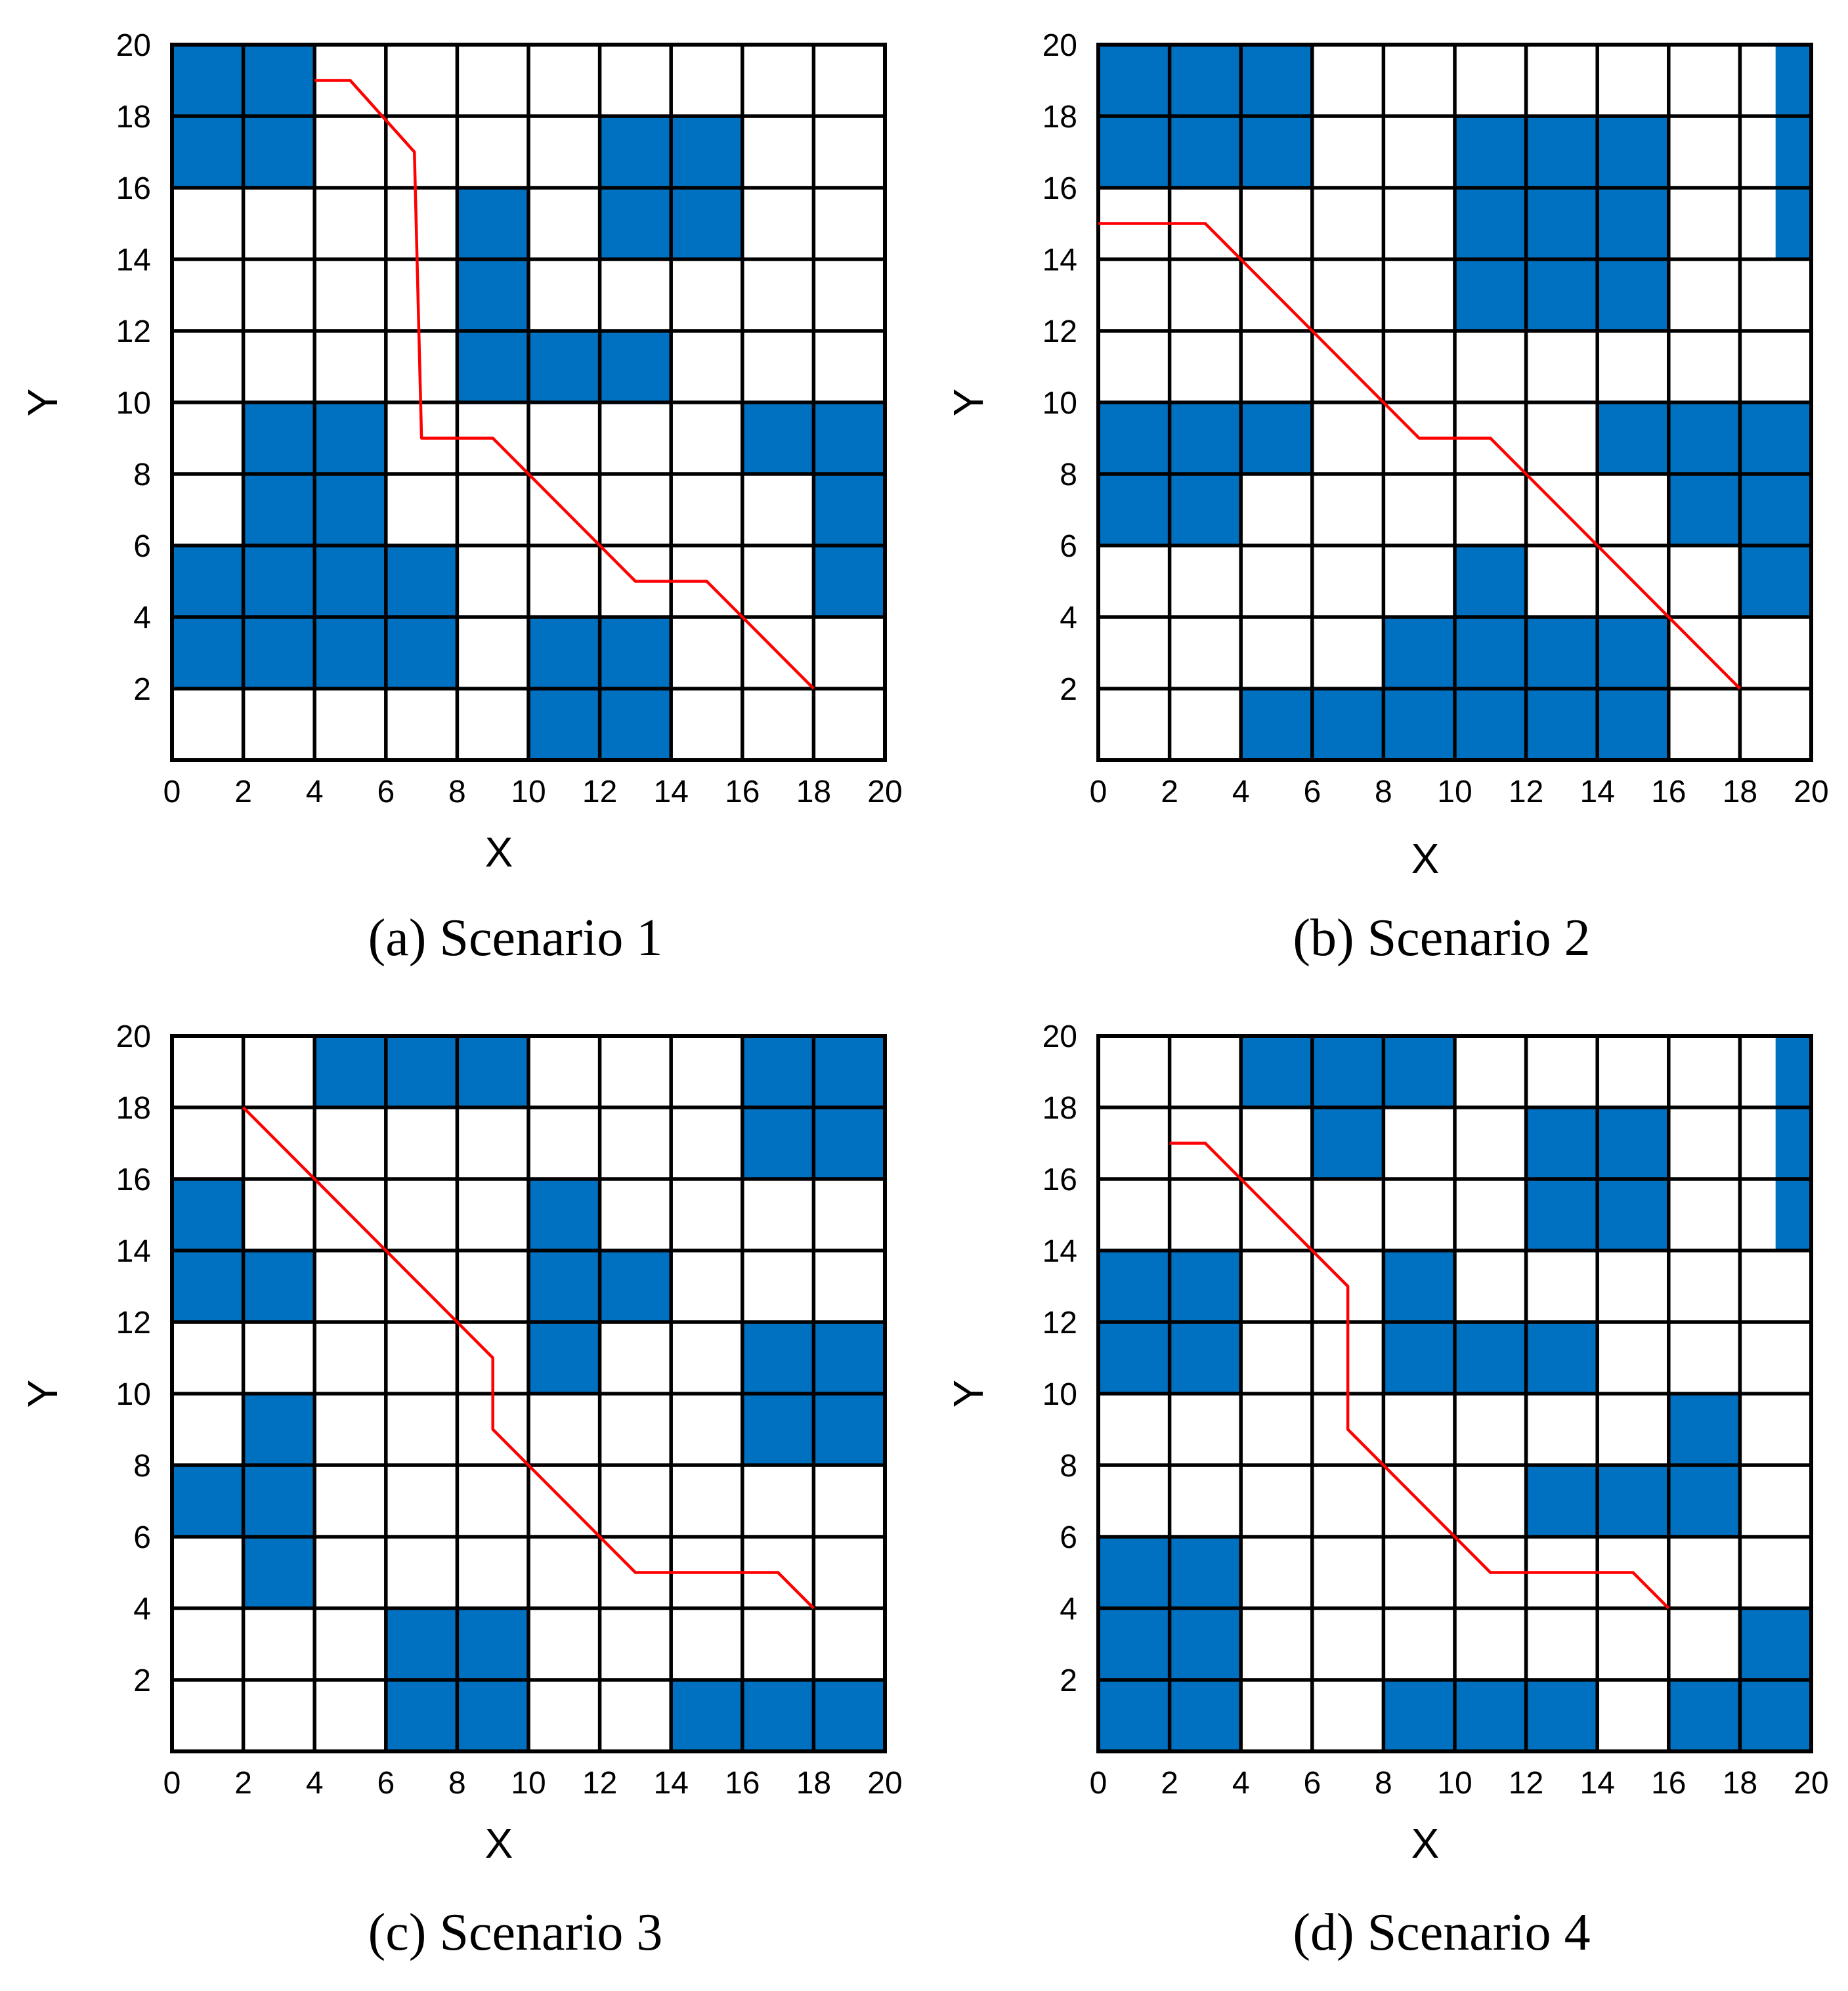  I want to click on panel-3-xtick-4: 4, so click(315, 1783).